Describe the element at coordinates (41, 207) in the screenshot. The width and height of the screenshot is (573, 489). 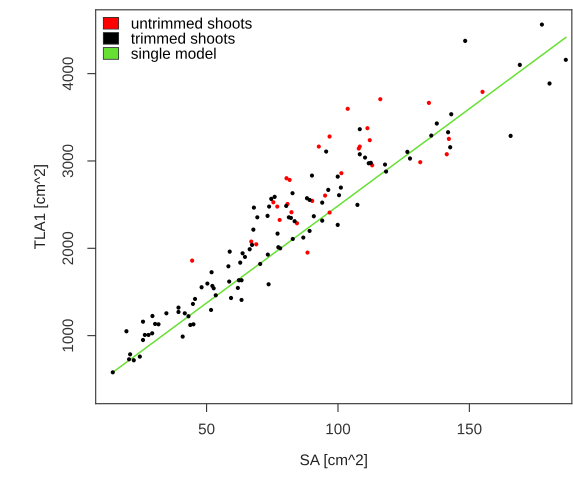
I see `y-axis-title: TLA1 [cm^2]` at that location.